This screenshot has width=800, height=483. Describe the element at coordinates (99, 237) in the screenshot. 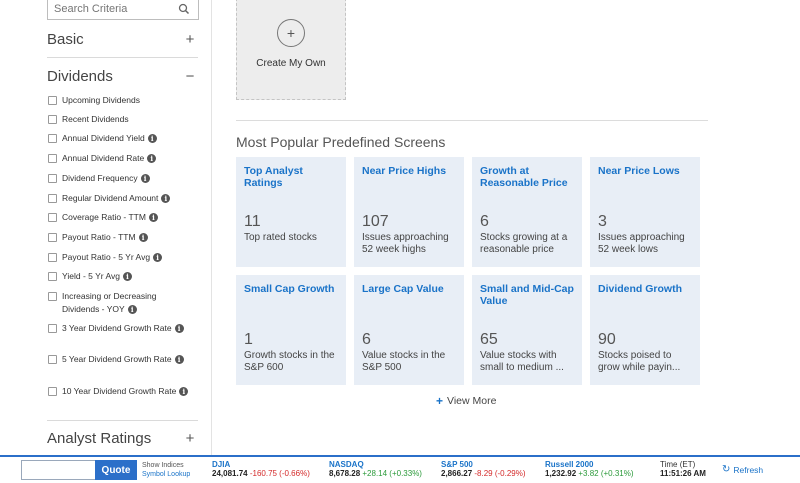

I see `criteria-label-text: Payout Ratio - TTM` at that location.